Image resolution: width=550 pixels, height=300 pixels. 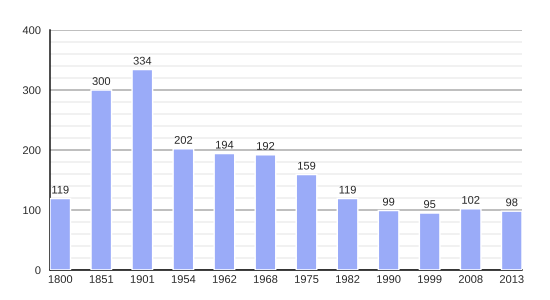 What do you see at coordinates (38, 270) in the screenshot?
I see `y-tick-label: 0` at bounding box center [38, 270].